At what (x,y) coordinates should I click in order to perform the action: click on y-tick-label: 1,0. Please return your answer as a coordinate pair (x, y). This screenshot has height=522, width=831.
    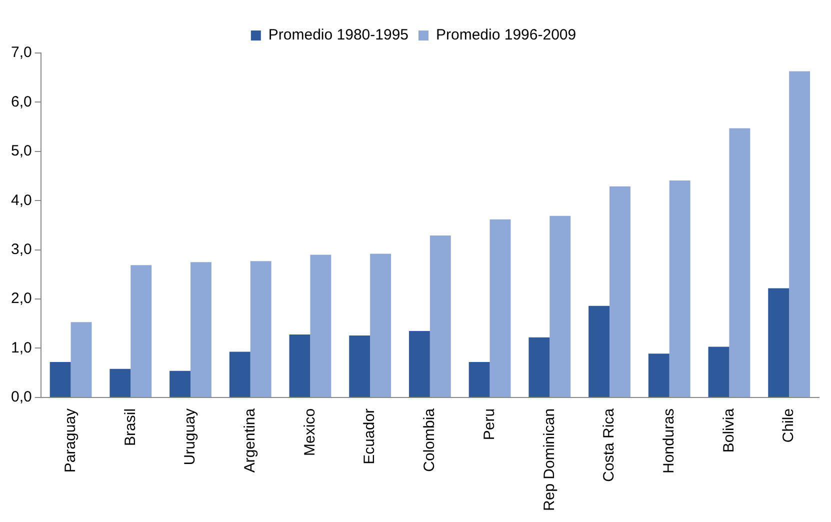
    Looking at the image, I should click on (21, 347).